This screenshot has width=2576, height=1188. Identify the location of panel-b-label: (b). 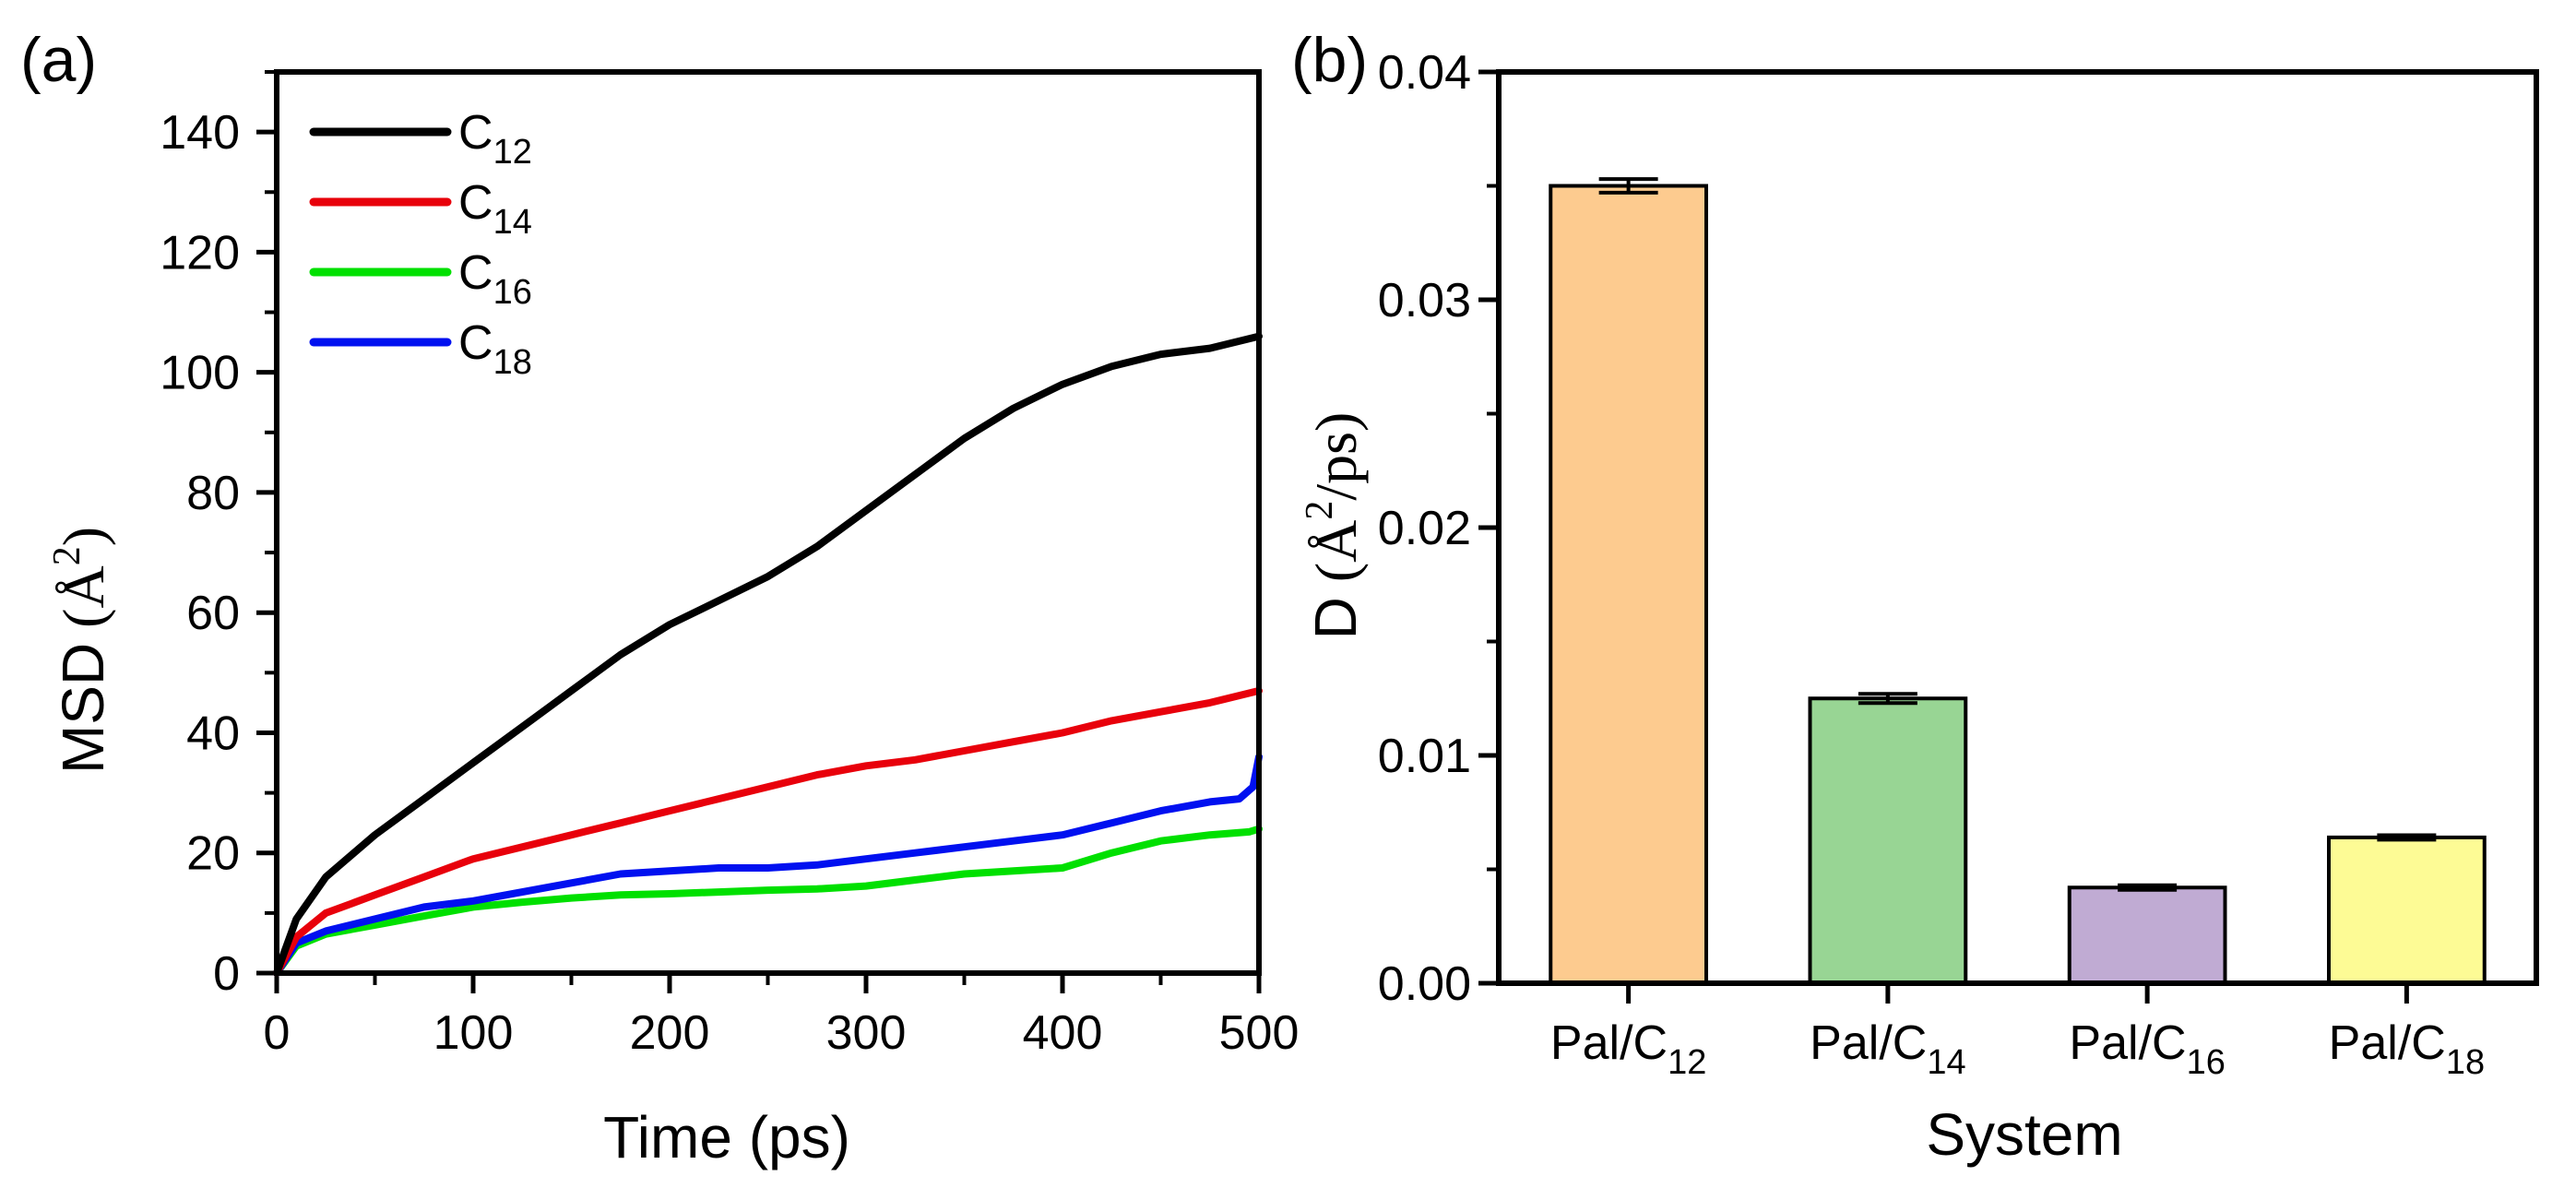
(1329, 60).